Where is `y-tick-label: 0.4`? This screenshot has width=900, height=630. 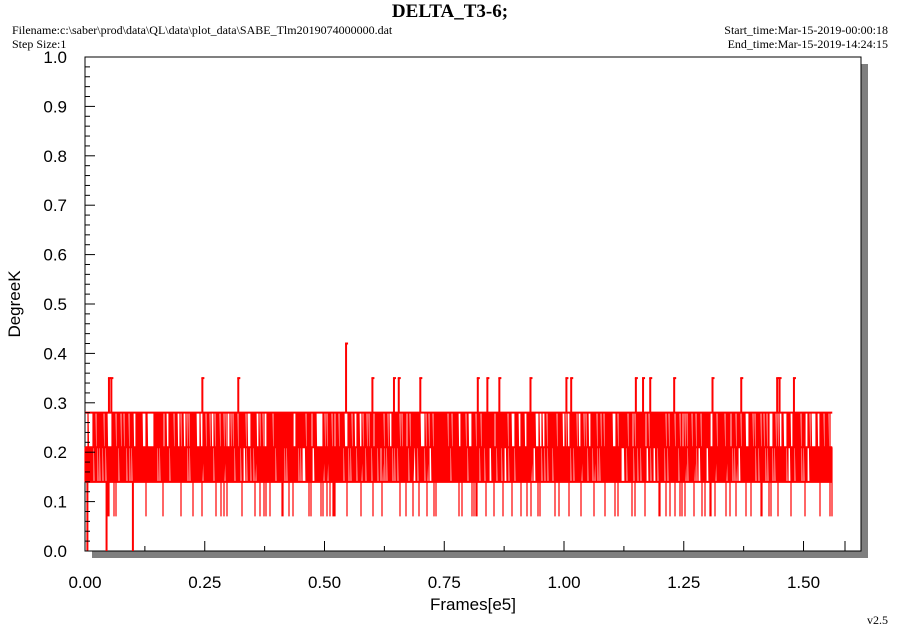 y-tick-label: 0.4 is located at coordinates (55, 353).